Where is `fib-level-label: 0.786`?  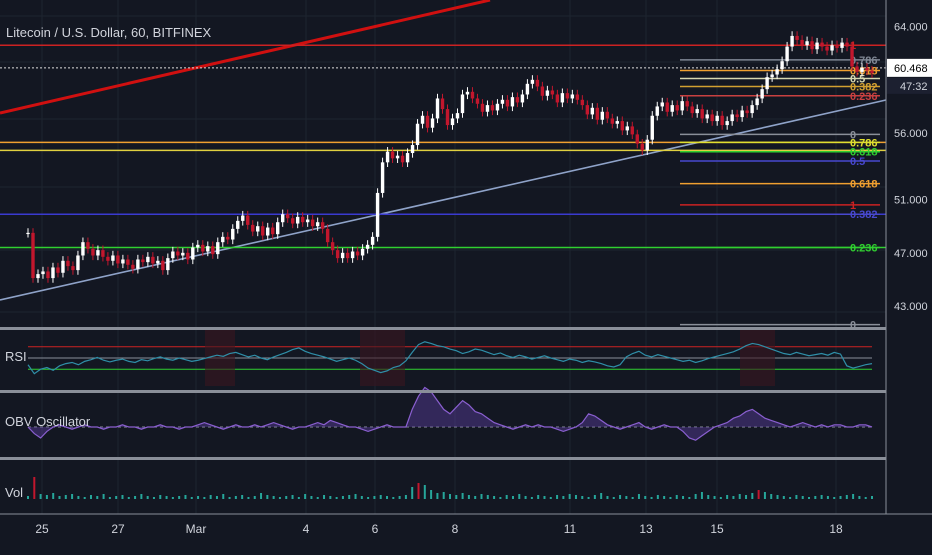 fib-level-label: 0.786 is located at coordinates (864, 61).